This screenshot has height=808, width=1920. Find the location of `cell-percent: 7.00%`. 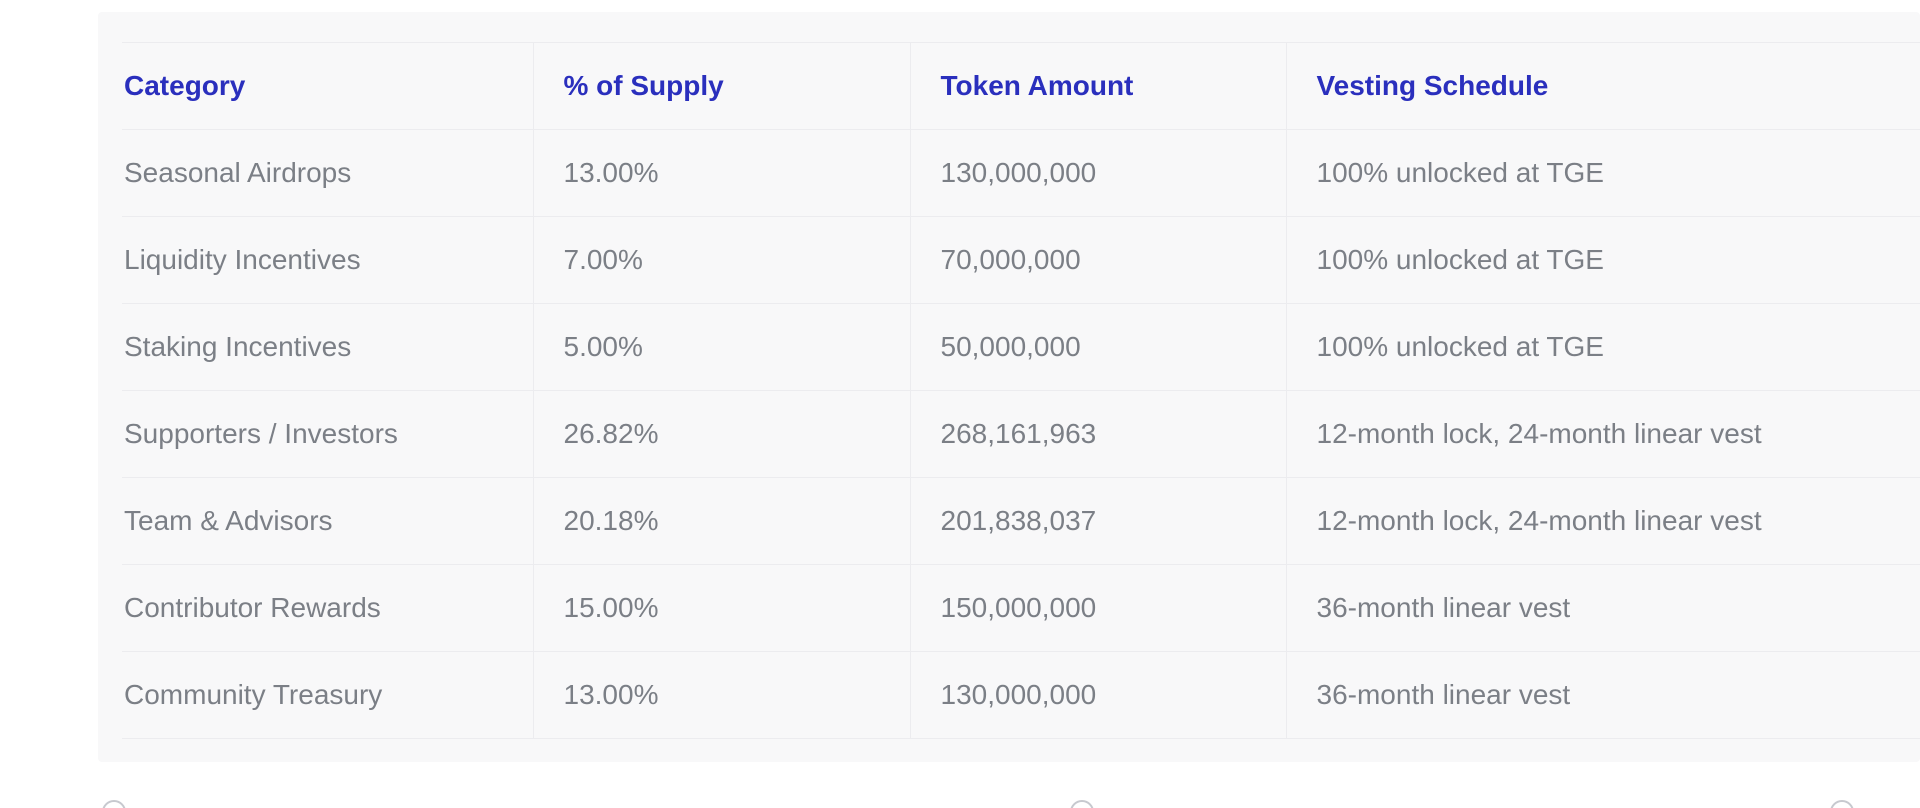

cell-percent: 7.00% is located at coordinates (721, 260).